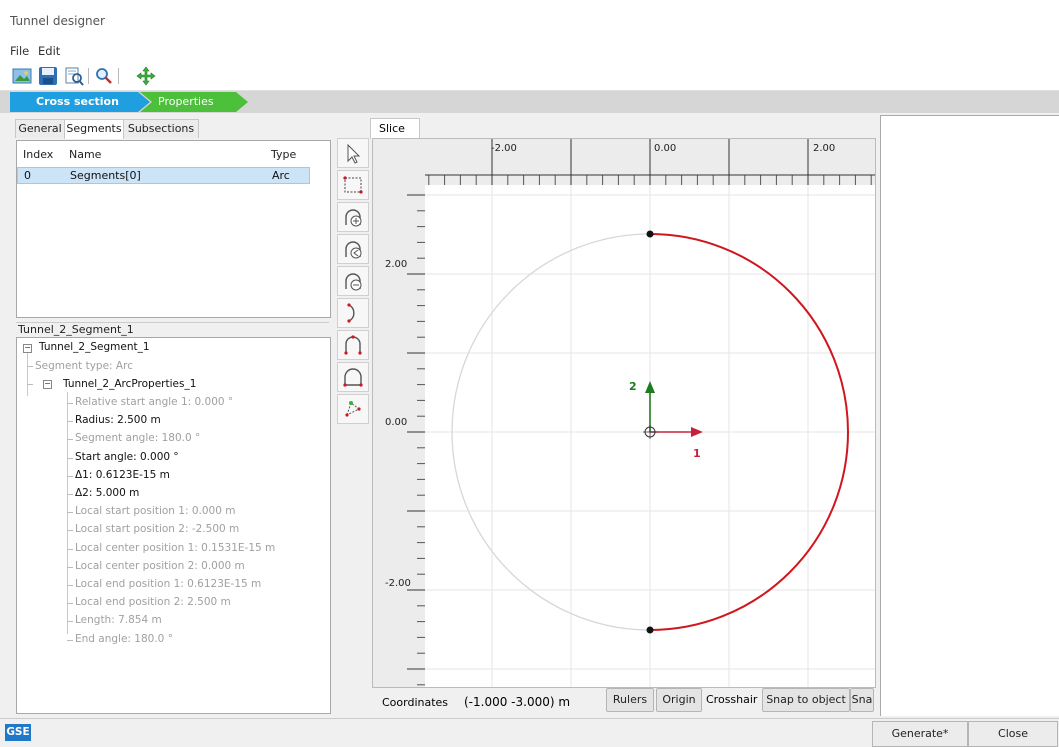 The image size is (1059, 747). I want to click on tree-property: Start angle: 0.000 °, so click(127, 456).